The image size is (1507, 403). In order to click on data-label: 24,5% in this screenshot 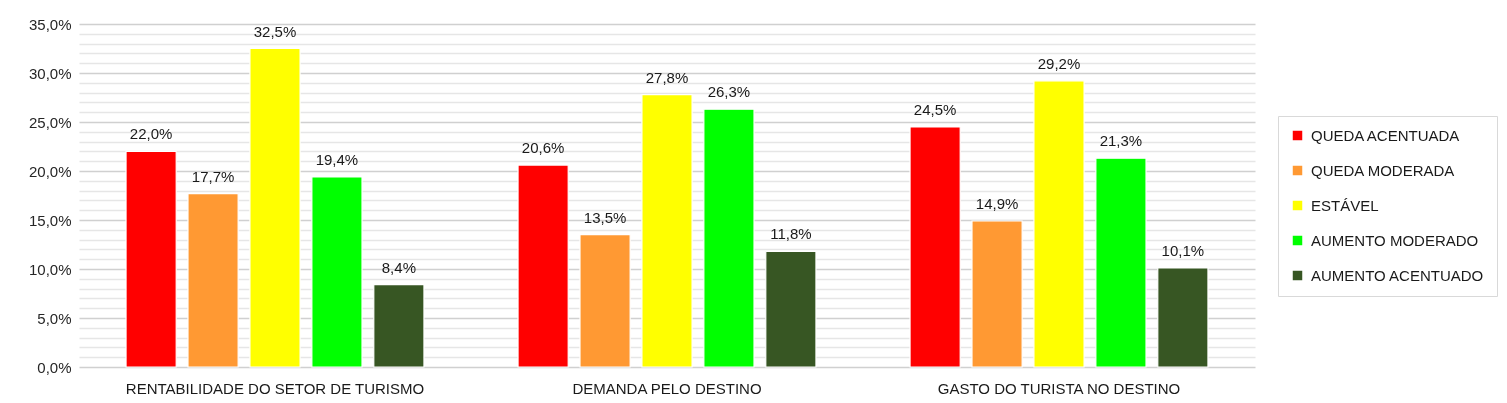, I will do `click(935, 109)`.